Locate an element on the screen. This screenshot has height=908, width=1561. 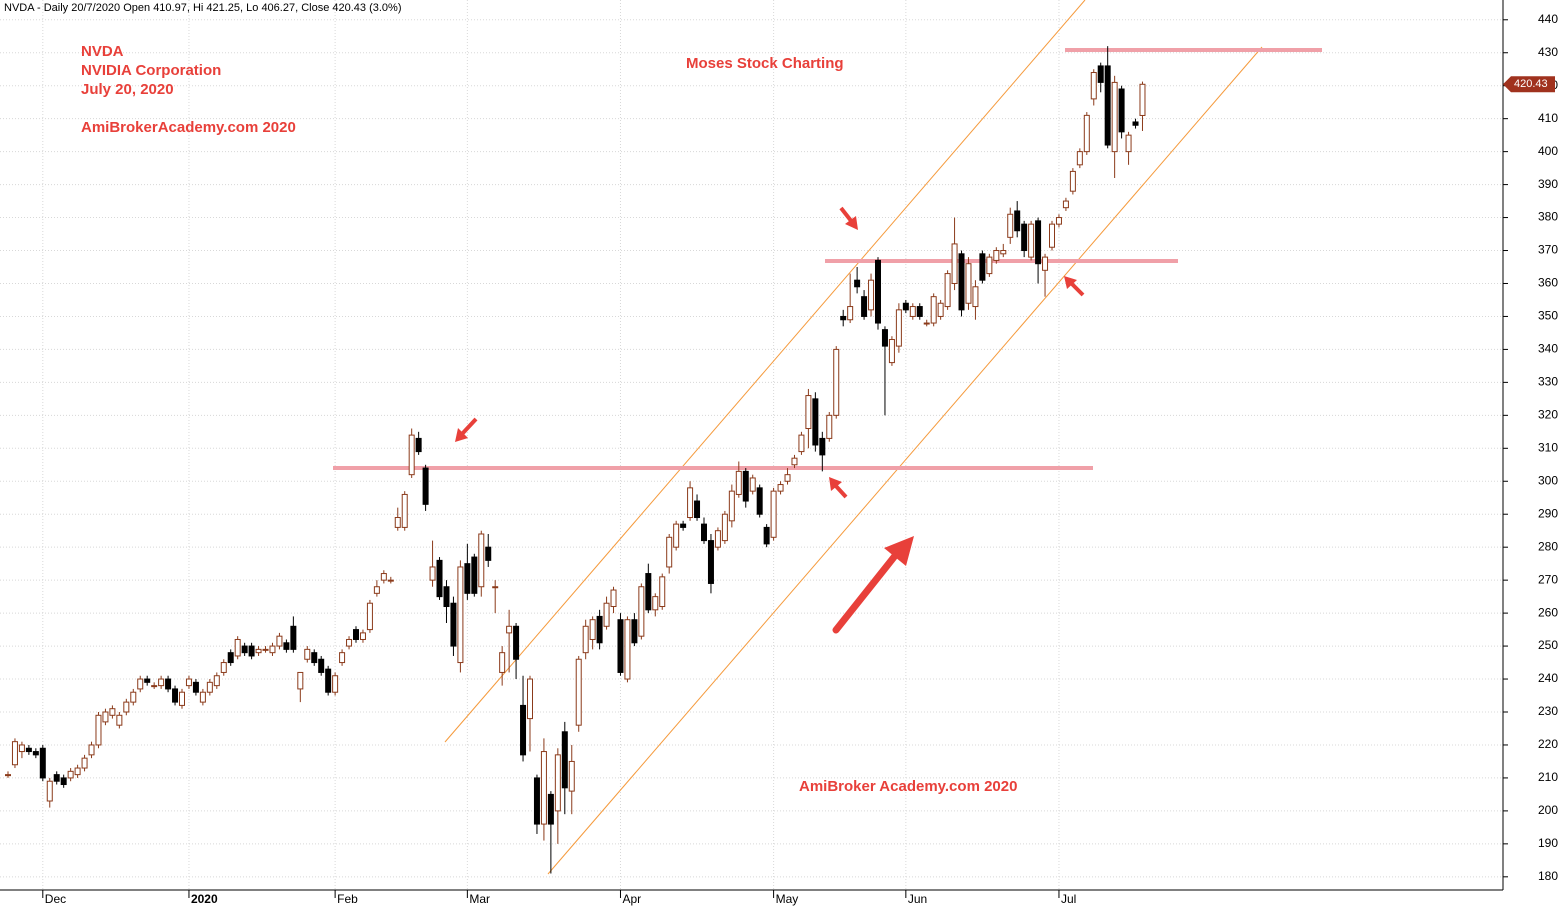
last-price-label: 420.43 is located at coordinates (1531, 84).